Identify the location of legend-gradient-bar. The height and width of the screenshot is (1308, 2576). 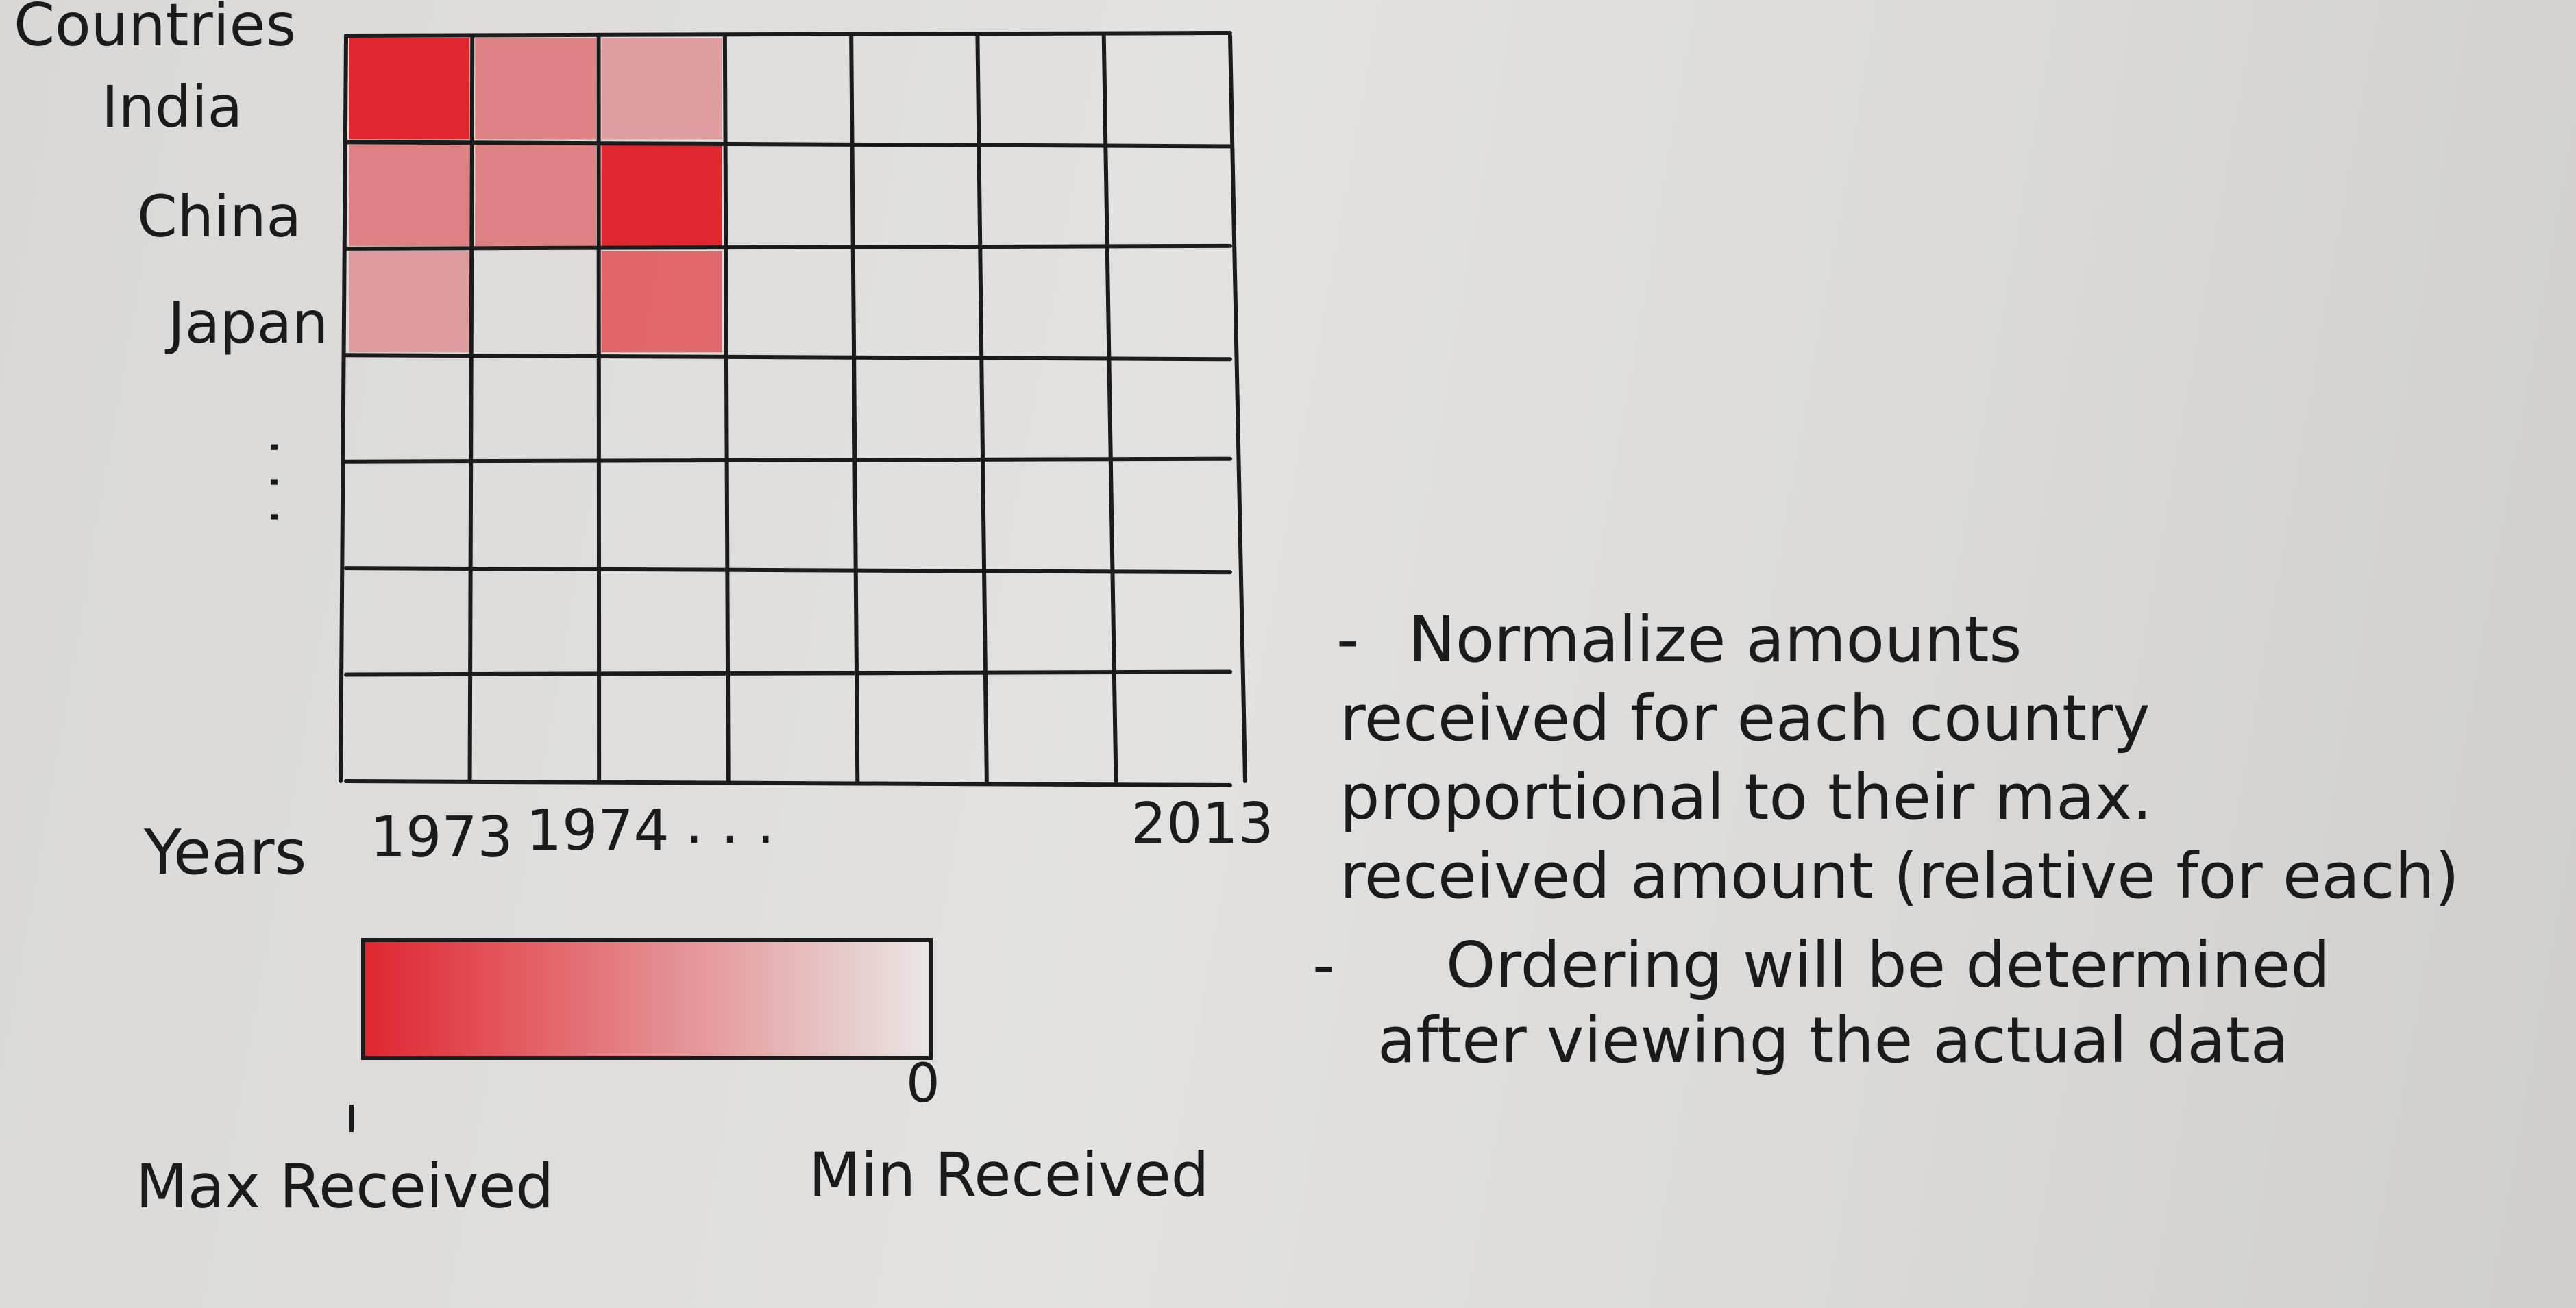
(647, 999).